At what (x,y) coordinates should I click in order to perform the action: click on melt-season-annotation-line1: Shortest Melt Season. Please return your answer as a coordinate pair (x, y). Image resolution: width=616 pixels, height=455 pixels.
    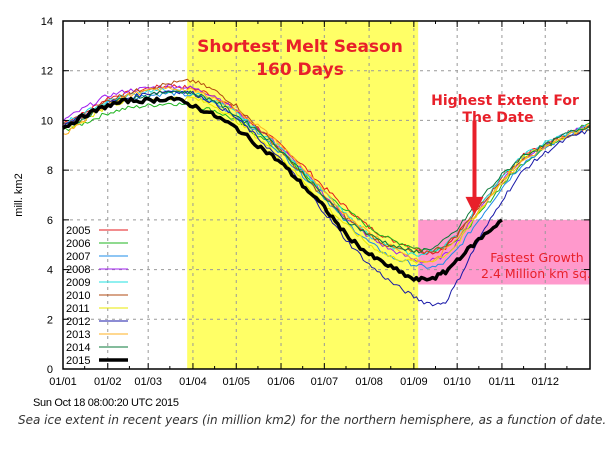
    Looking at the image, I should click on (300, 47).